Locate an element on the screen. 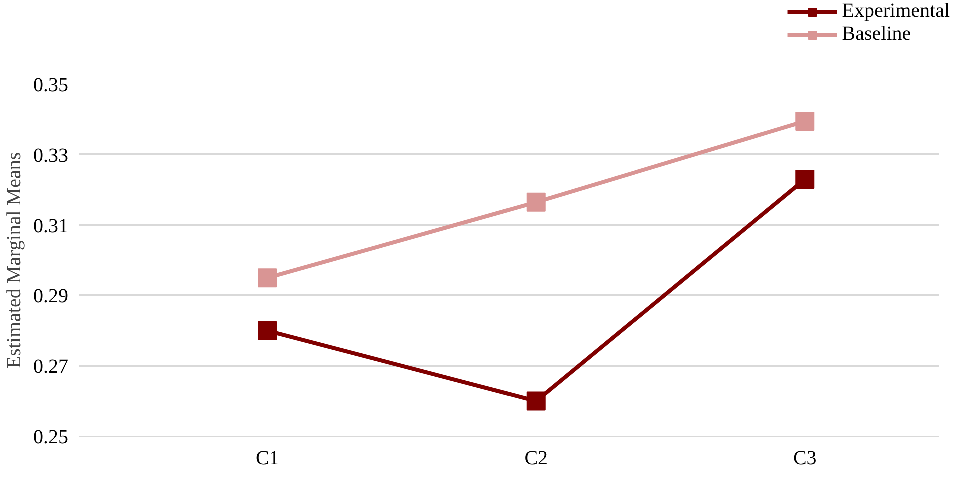 The image size is (974, 491). x-tick-label: C2 is located at coordinates (536, 459).